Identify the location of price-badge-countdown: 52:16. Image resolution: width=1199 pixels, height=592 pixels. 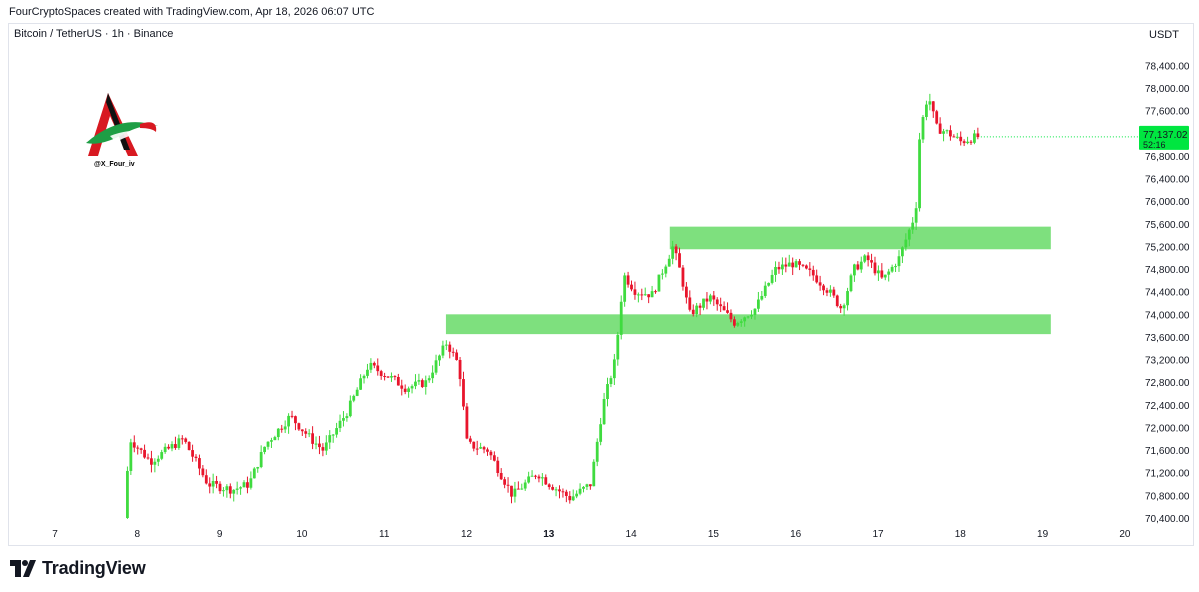
(1154, 145).